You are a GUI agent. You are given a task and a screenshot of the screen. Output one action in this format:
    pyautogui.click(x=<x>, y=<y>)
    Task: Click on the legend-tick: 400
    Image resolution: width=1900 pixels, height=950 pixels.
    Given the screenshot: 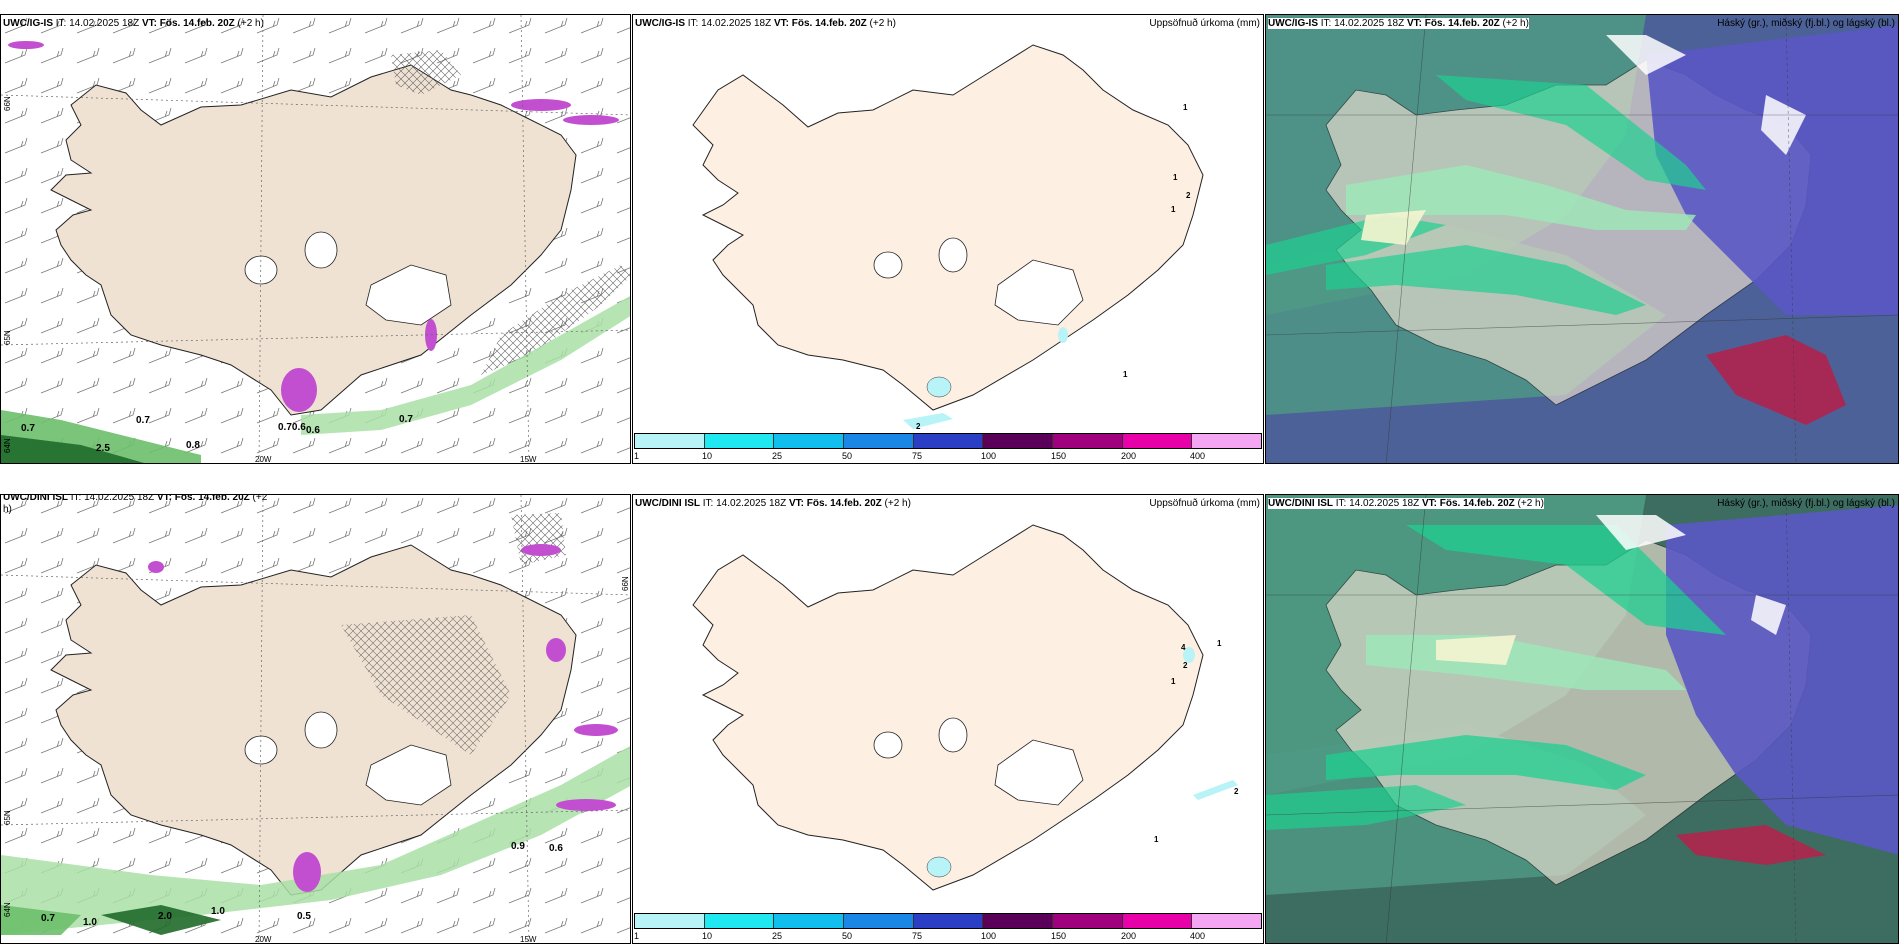 What is the action you would take?
    pyautogui.click(x=1198, y=936)
    